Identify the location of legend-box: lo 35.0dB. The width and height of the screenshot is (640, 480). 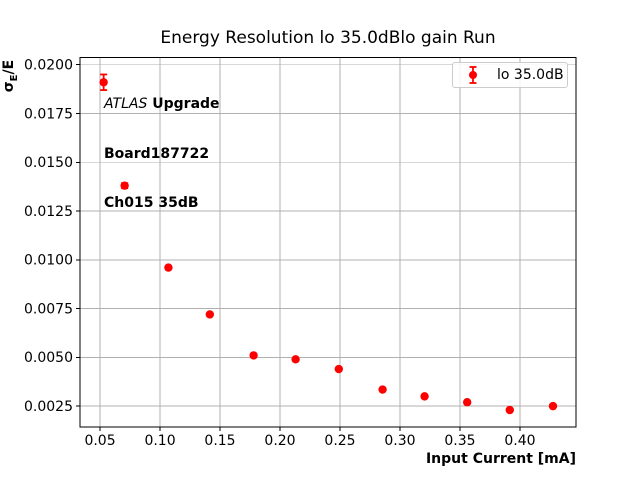
(510, 75).